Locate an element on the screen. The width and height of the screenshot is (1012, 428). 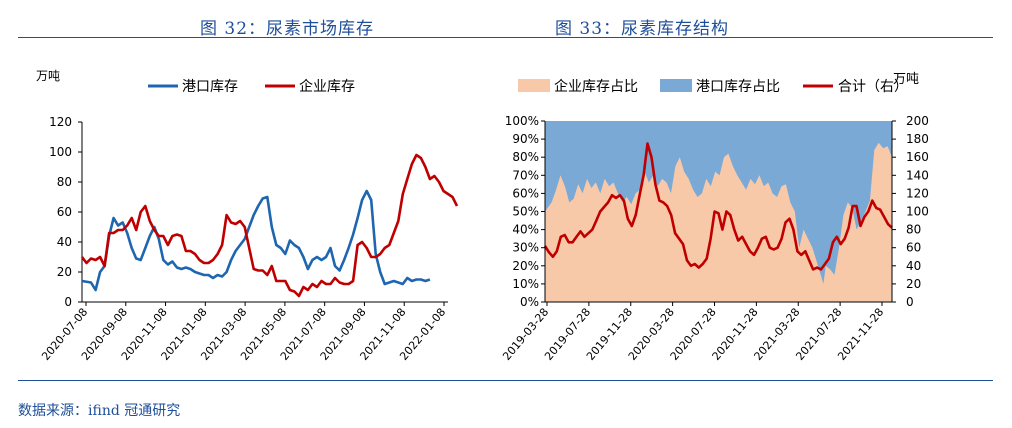
right-legend: 企业库存占比 港口库存占比 合计（右） is located at coordinates (713, 86).